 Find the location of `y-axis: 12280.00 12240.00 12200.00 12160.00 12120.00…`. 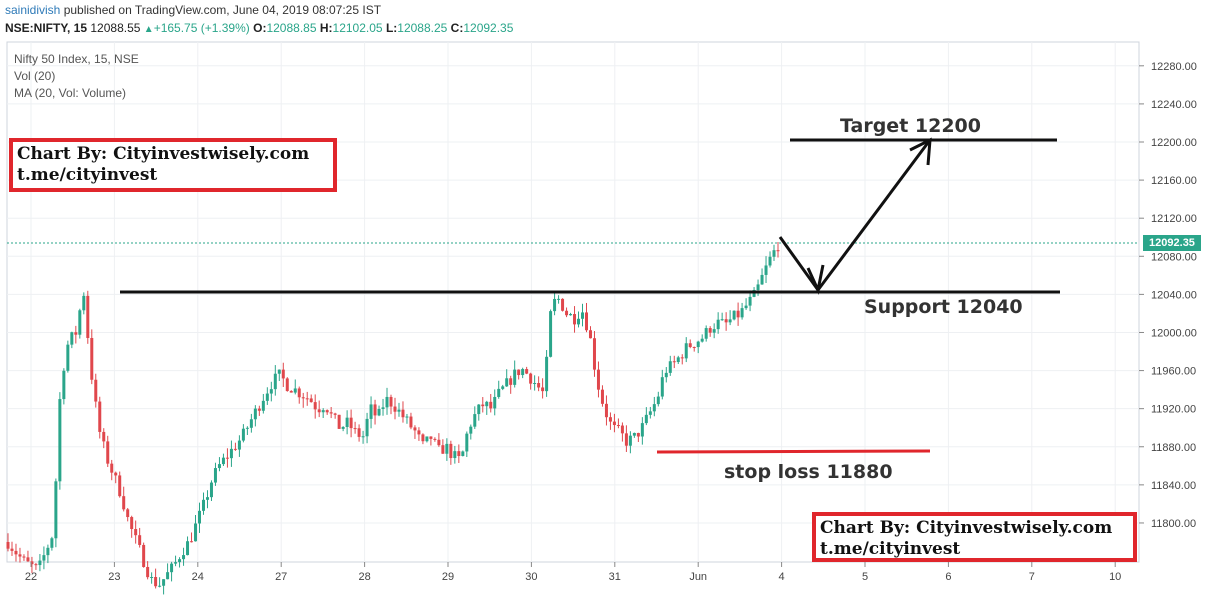

y-axis: 12280.00 12240.00 12200.00 12160.00 12120.00… is located at coordinates (1168, 295).